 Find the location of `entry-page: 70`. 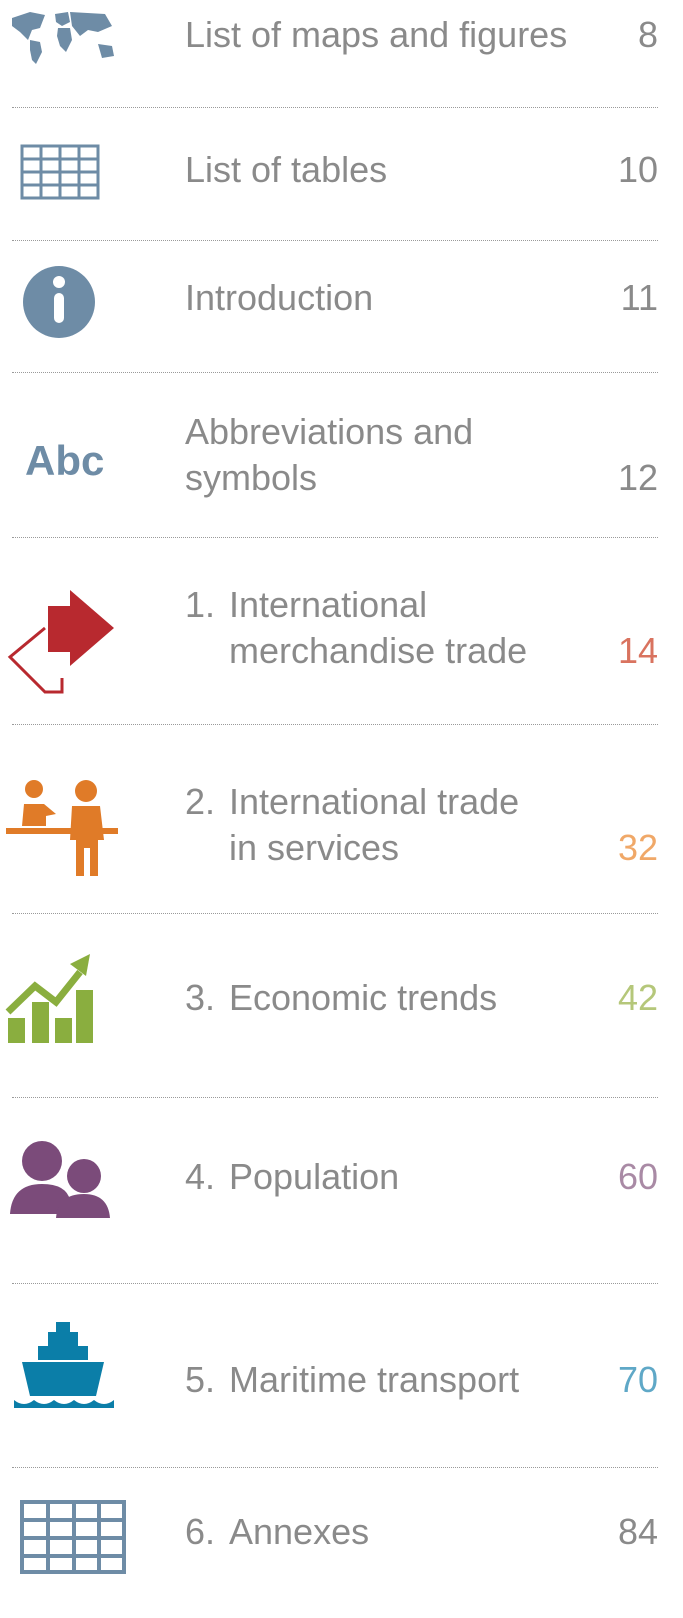

entry-page: 70 is located at coordinates (637, 1379).